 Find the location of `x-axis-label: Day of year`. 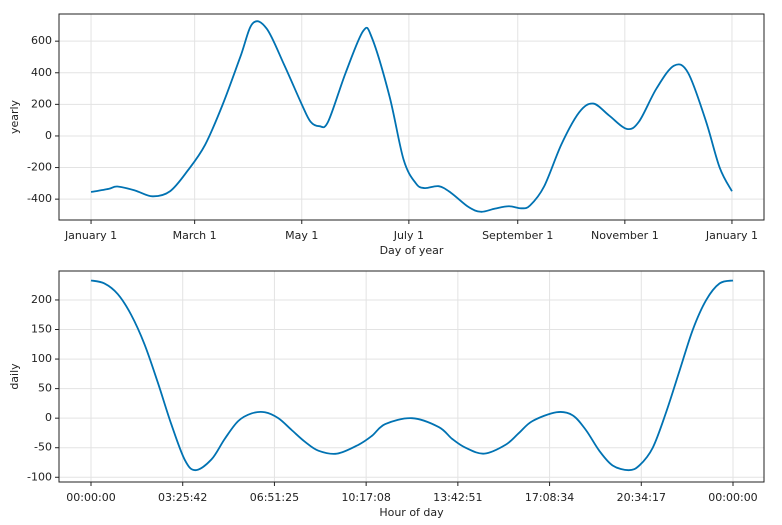

x-axis-label: Day of year is located at coordinates (412, 250).